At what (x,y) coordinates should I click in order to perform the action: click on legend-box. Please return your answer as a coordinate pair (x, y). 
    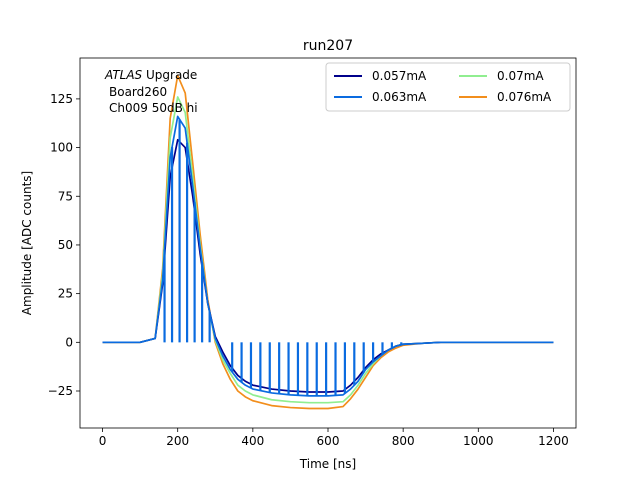
    Looking at the image, I should click on (448, 87).